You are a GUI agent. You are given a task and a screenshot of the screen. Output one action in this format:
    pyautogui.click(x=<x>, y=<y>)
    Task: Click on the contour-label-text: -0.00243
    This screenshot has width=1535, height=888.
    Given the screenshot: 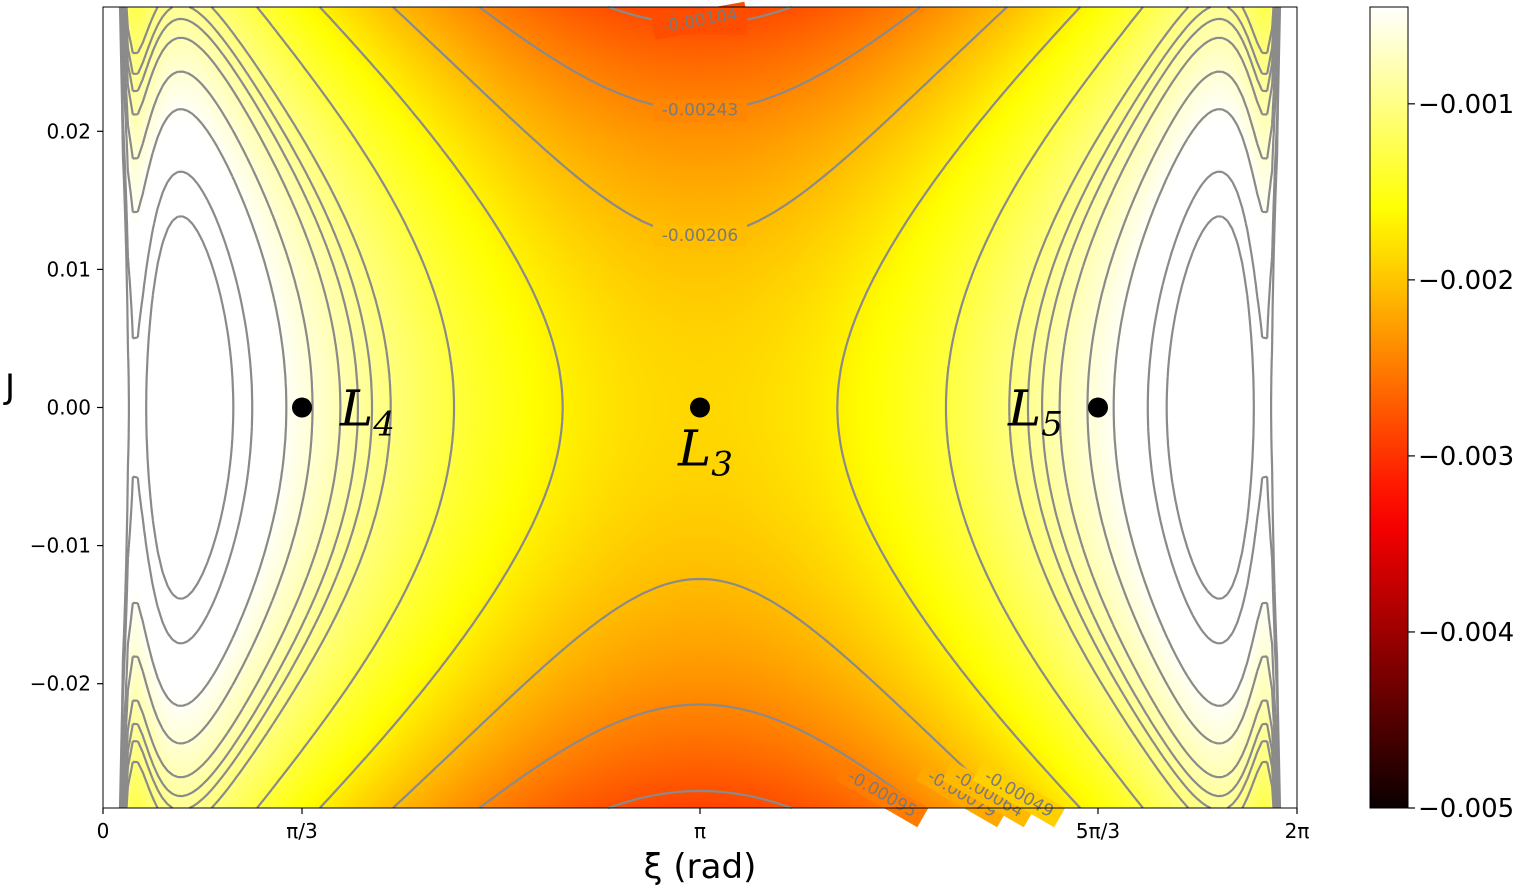 What is the action you would take?
    pyautogui.click(x=700, y=111)
    